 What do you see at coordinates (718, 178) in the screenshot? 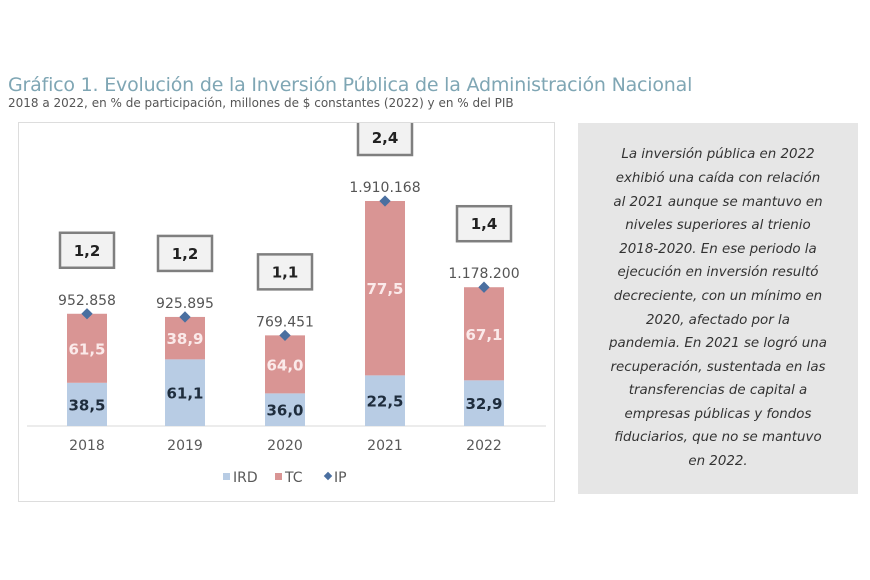
I see `note-line: exhibió una caída con relación` at bounding box center [718, 178].